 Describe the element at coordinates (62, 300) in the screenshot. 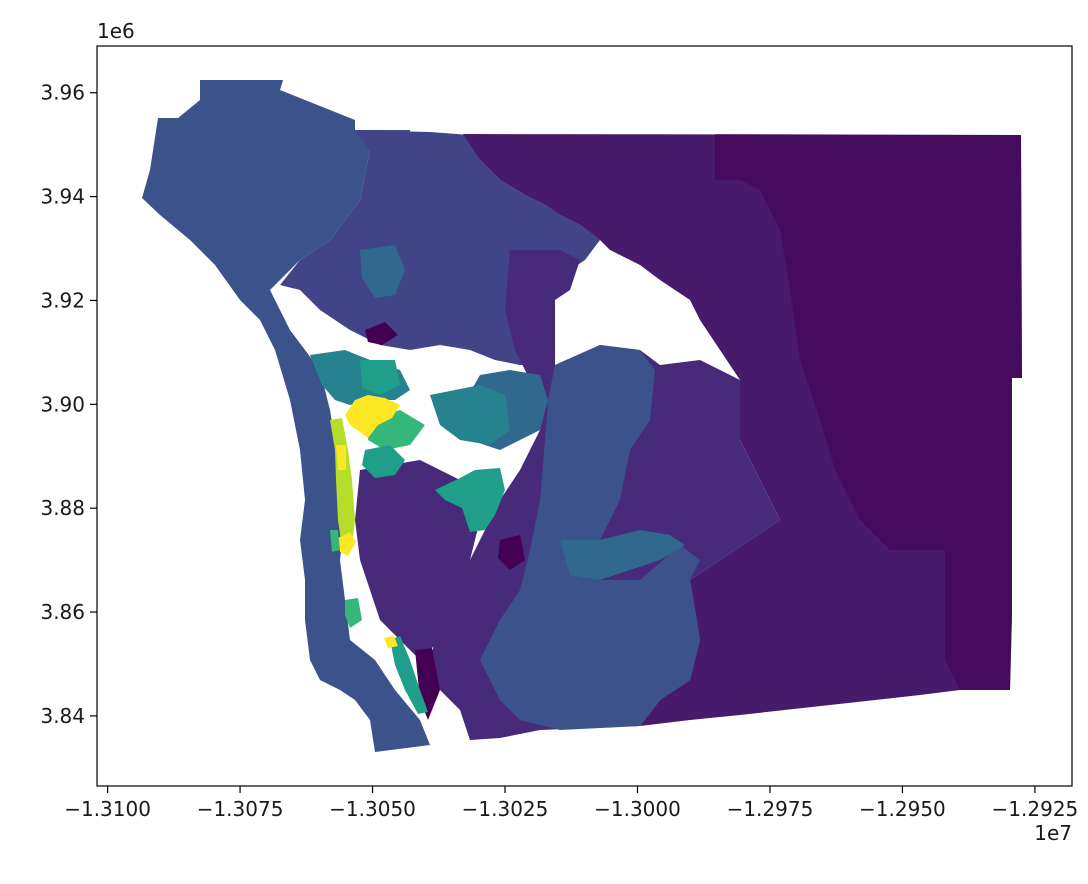

I see `y-tick-label: 3.92` at that location.